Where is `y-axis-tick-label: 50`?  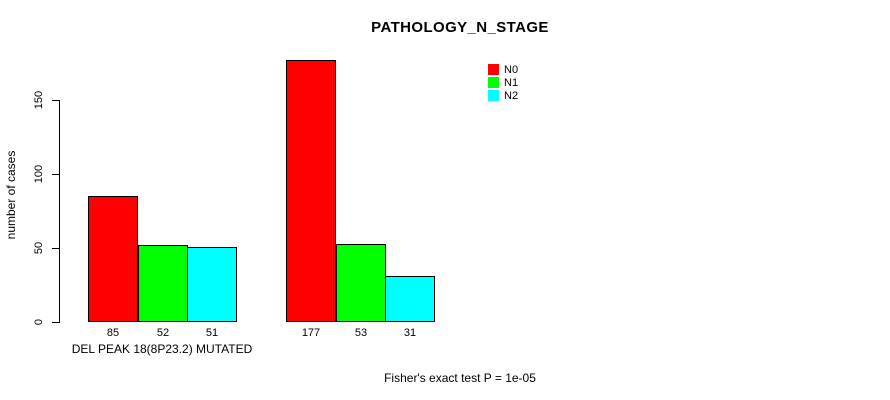
y-axis-tick-label: 50 is located at coordinates (39, 248).